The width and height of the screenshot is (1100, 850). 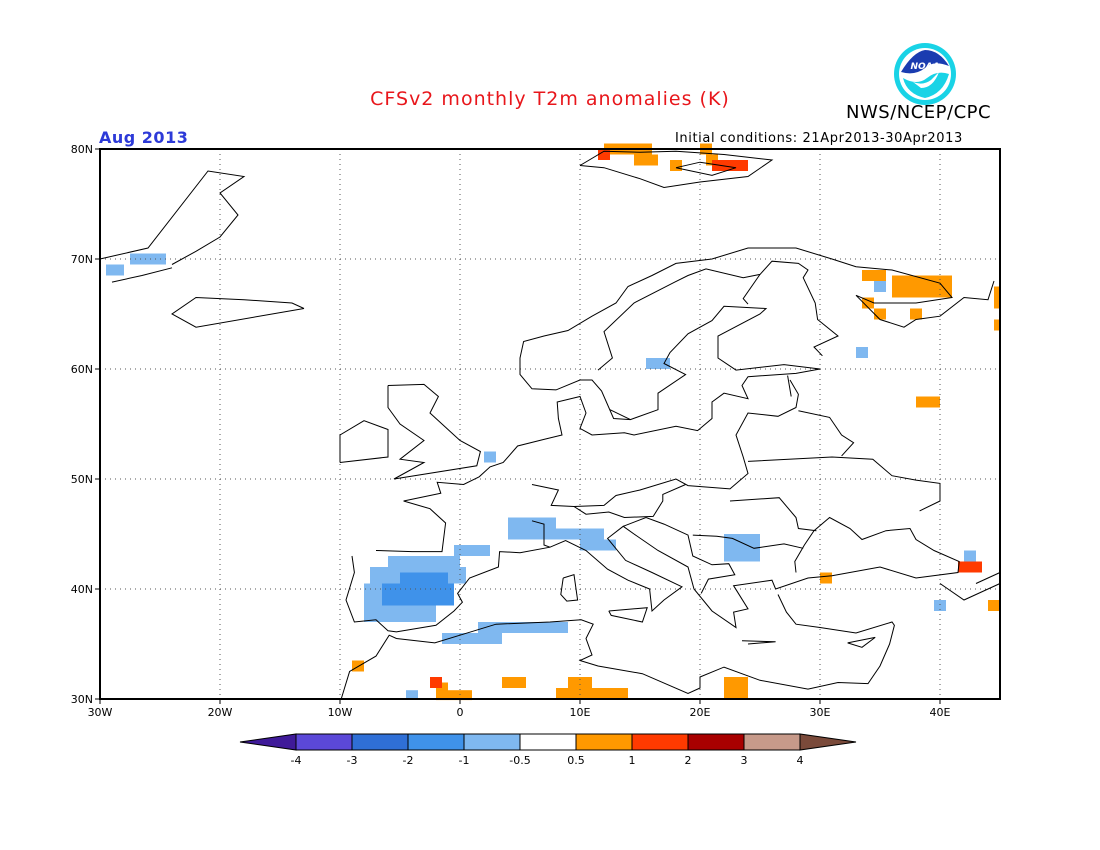 I want to click on logo-text: NOAA, so click(x=924, y=67).